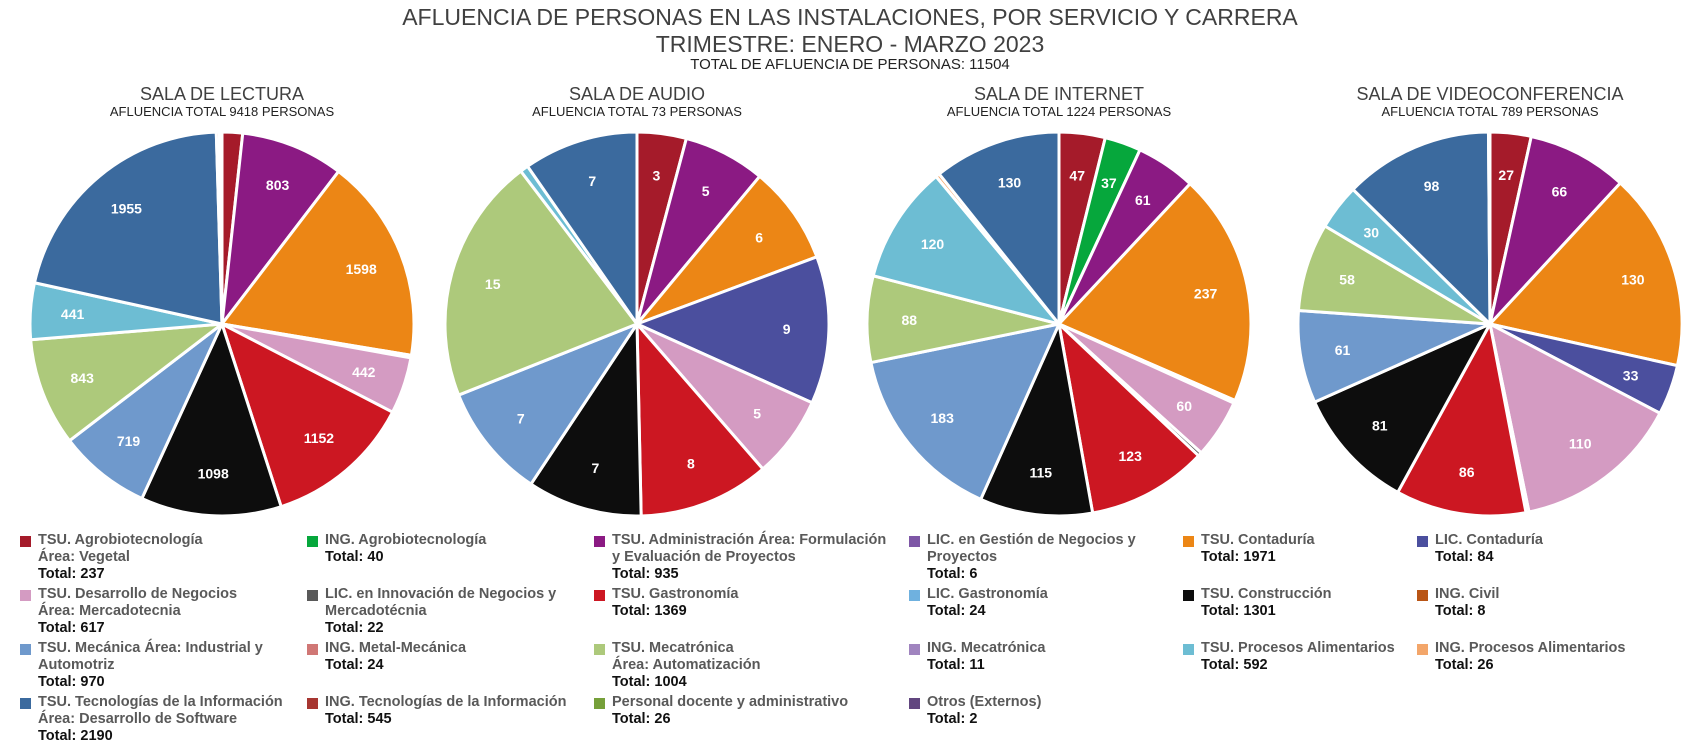 Image resolution: width=1700 pixels, height=750 pixels. Describe the element at coordinates (649, 682) in the screenshot. I see `legend-total: Total: 1004` at that location.